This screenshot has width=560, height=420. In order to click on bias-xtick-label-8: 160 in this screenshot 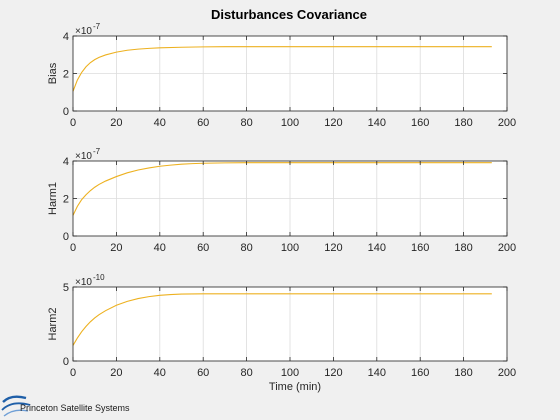, I will do `click(420, 123)`.